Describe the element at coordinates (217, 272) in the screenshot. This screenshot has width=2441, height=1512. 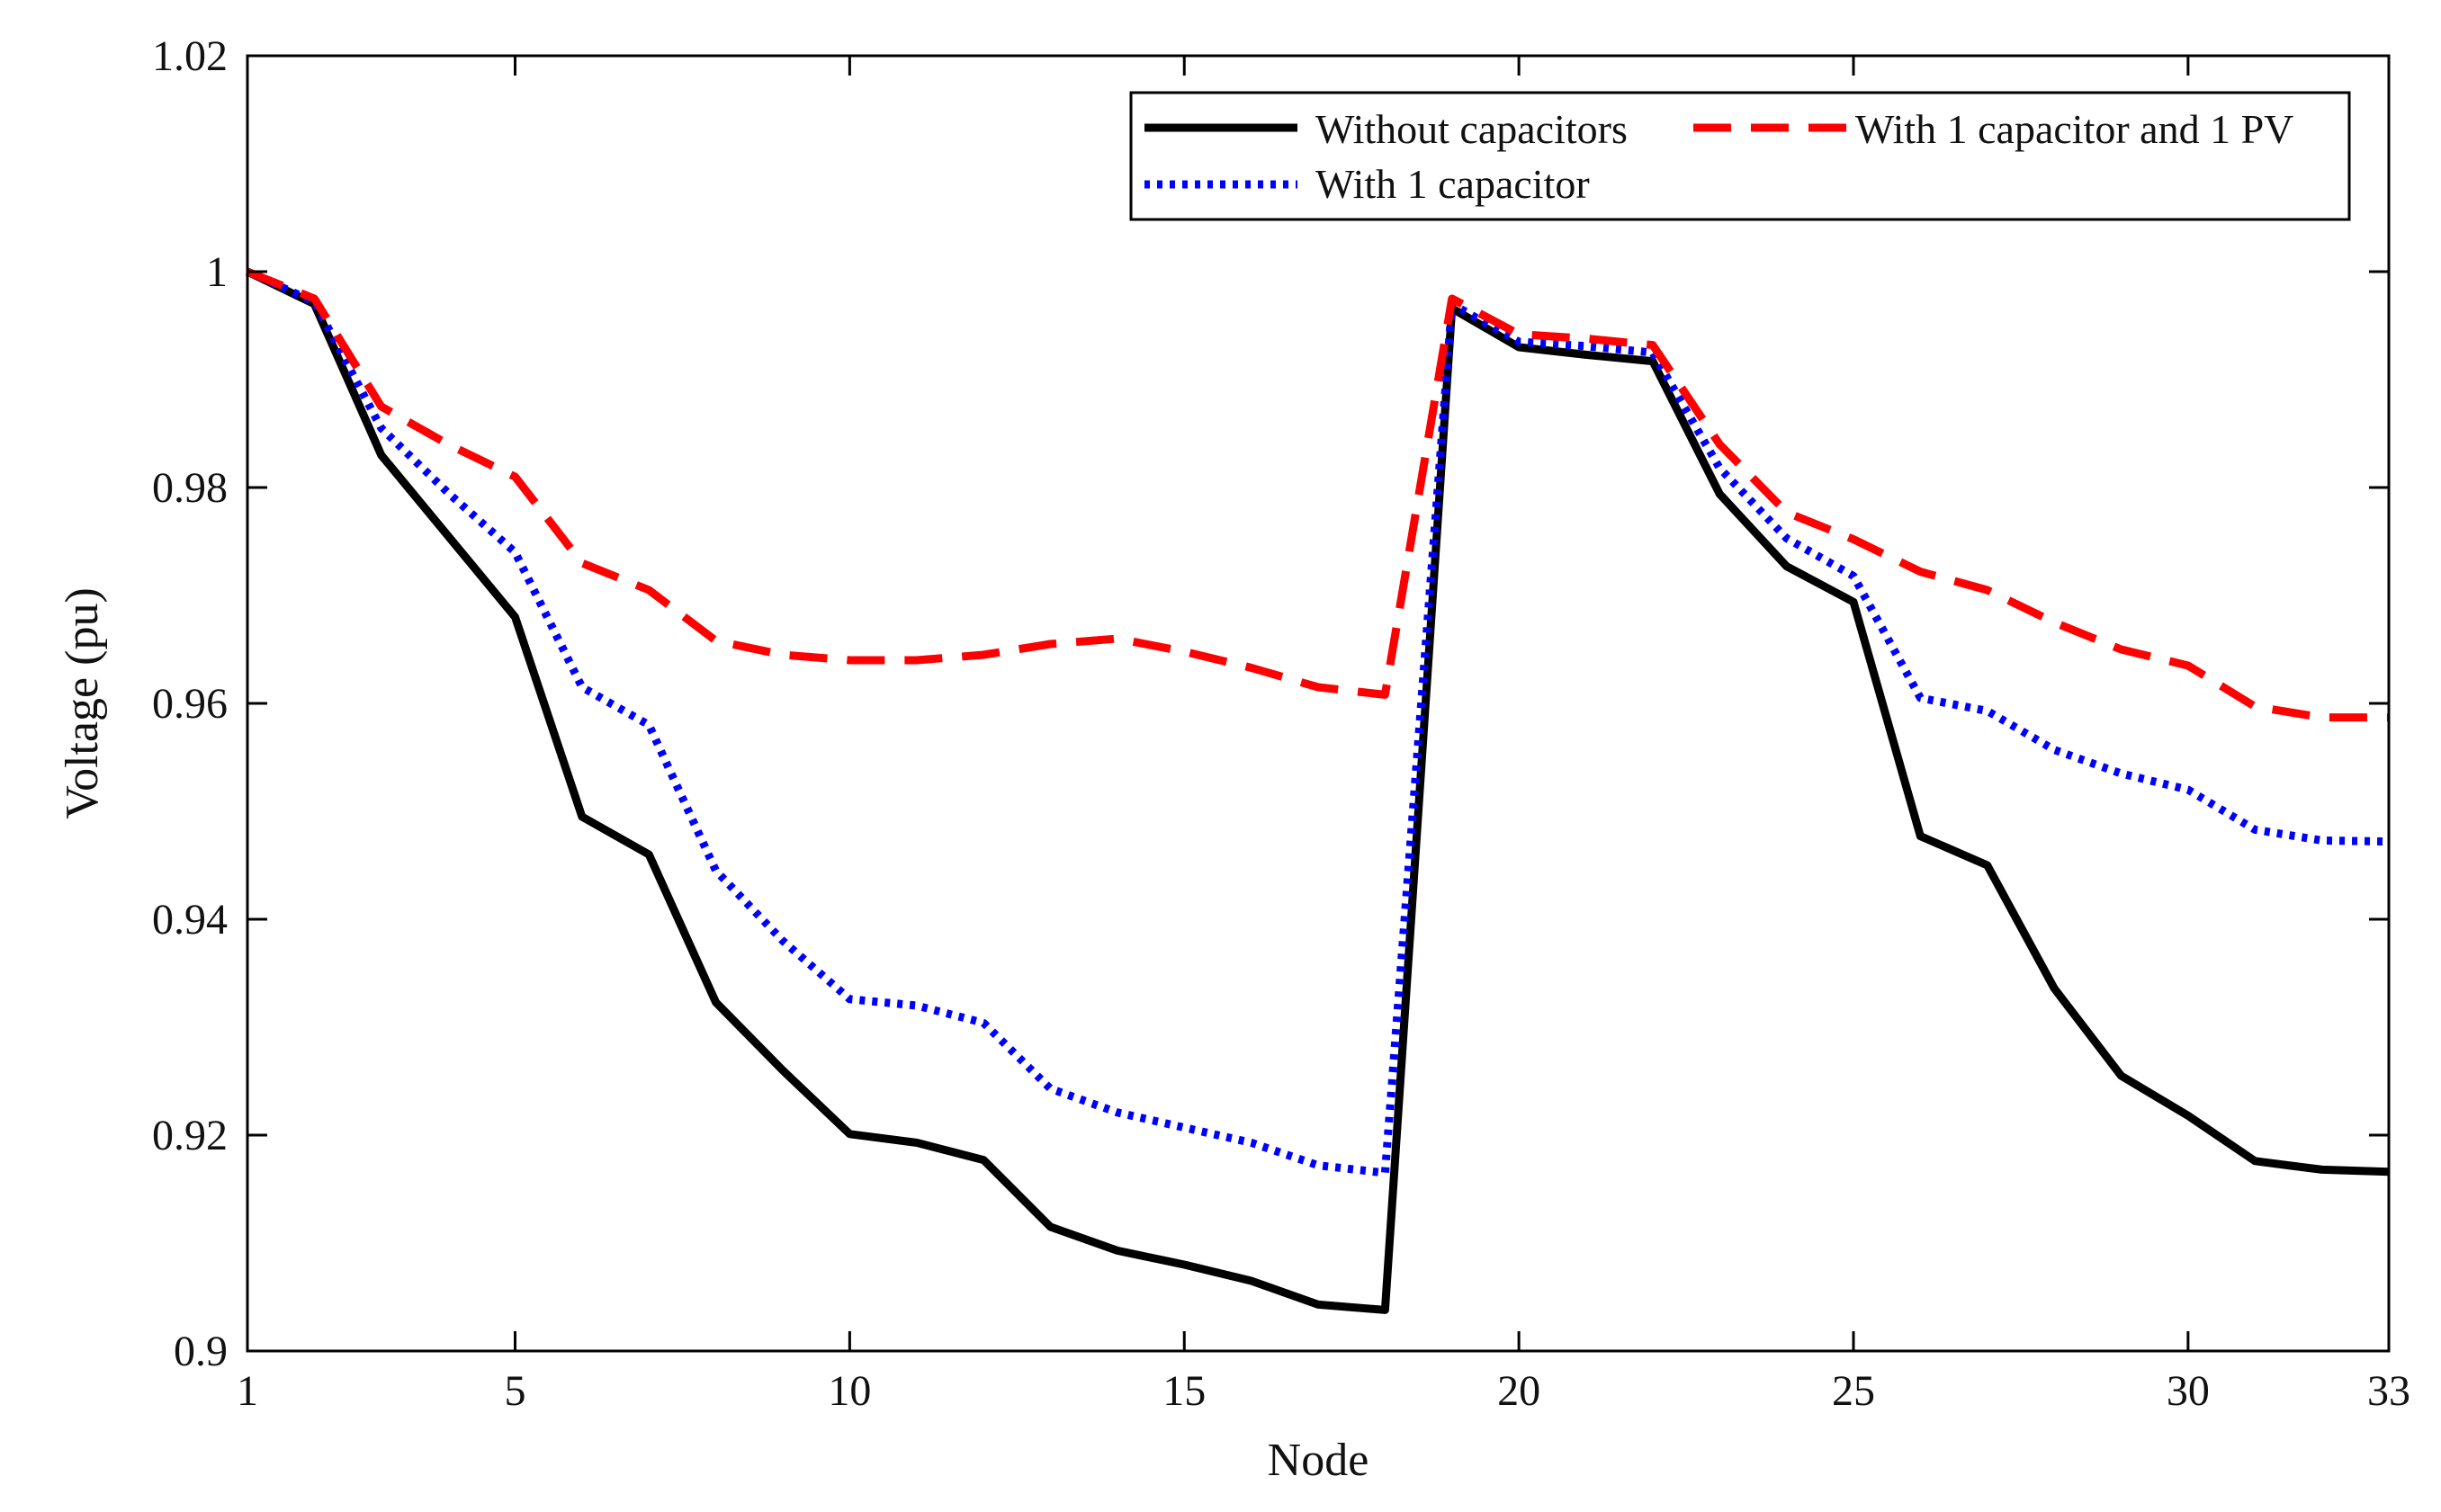
I see `y-tick-label: 1` at that location.